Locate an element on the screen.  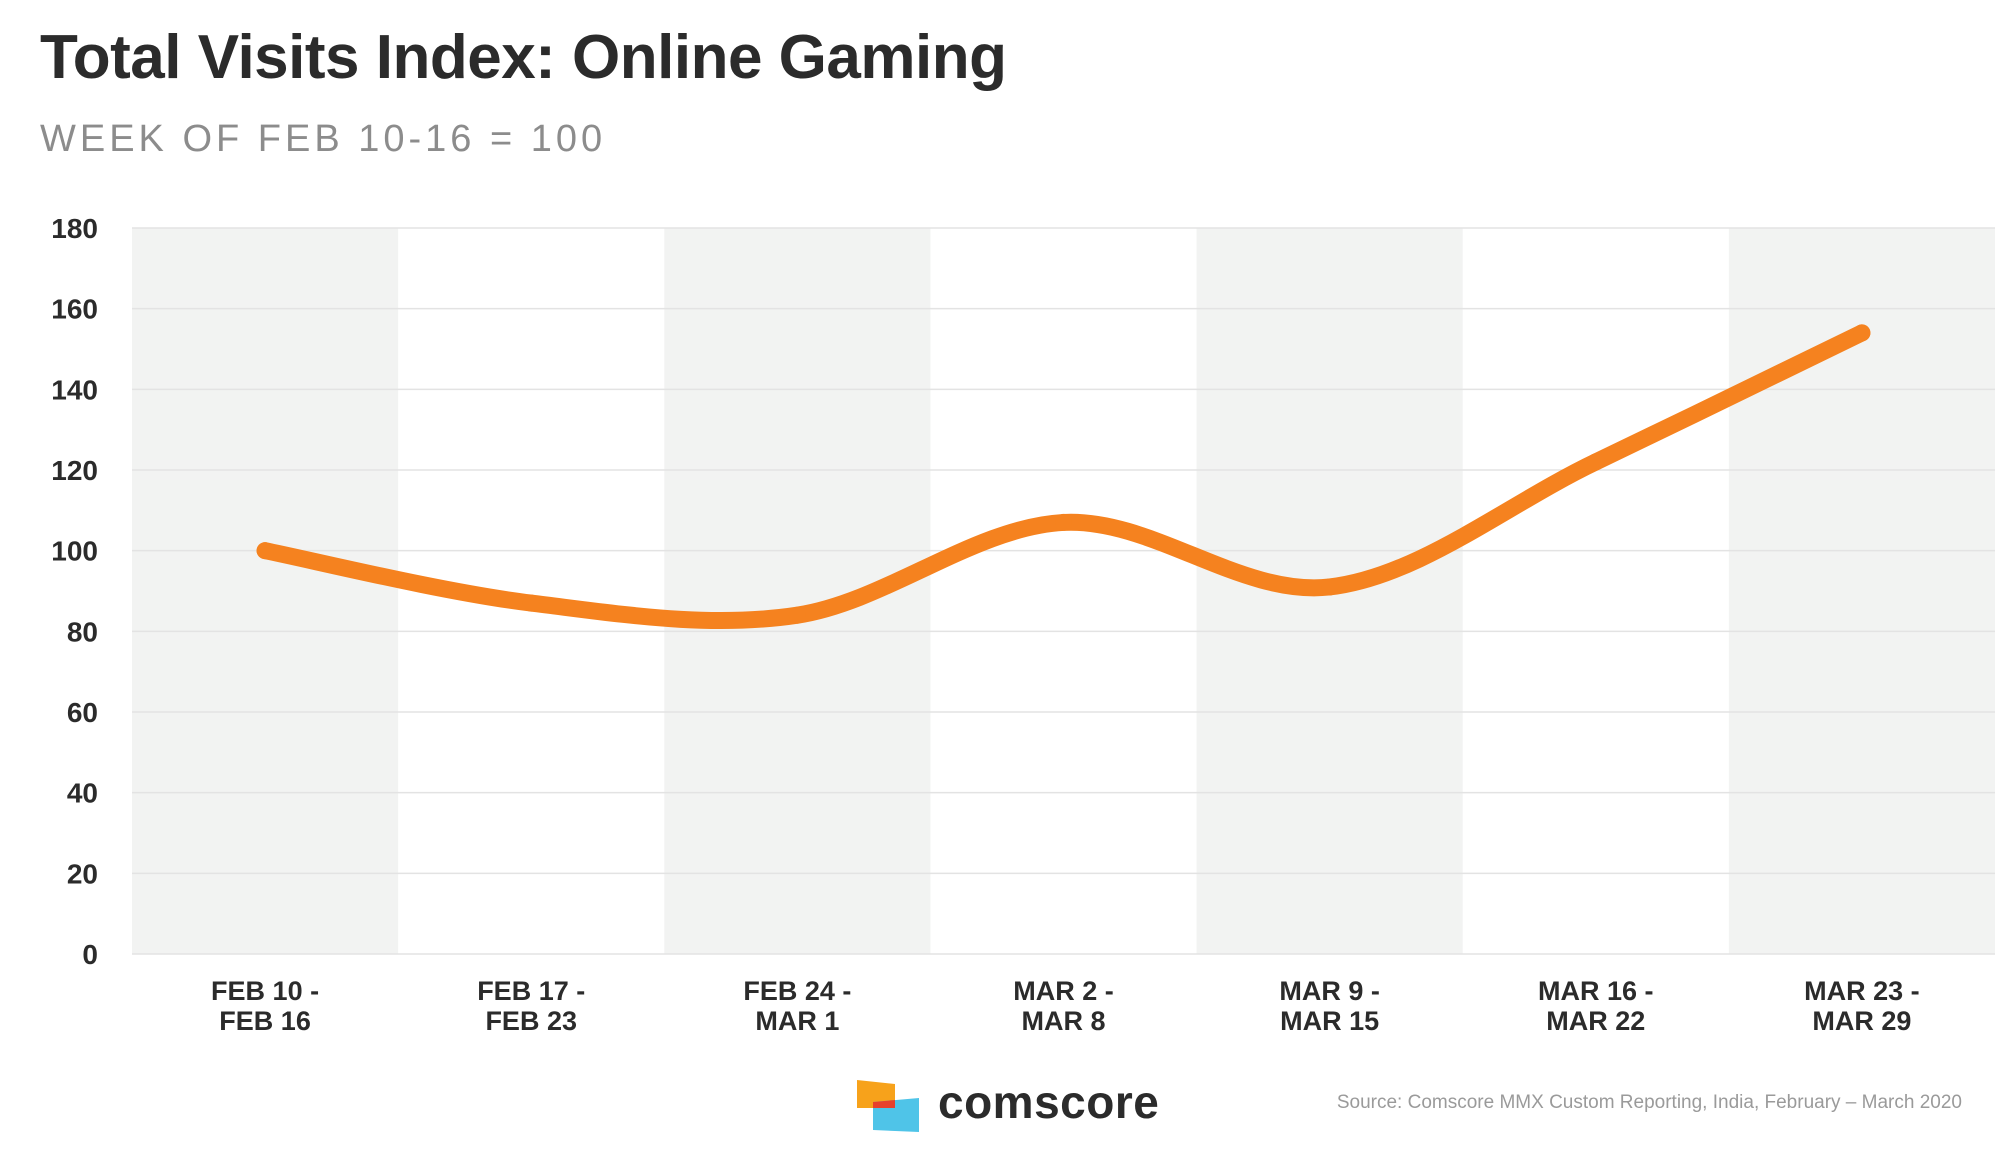
y-tick-label: 140 is located at coordinates (74, 389).